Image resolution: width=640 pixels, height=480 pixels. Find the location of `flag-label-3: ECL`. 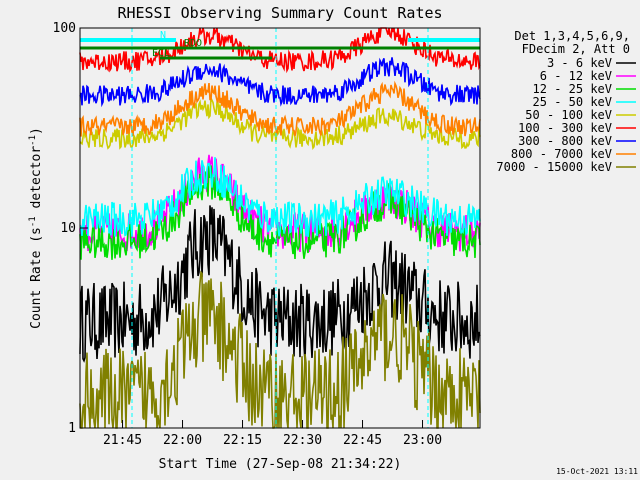

flag-label-3: ECL is located at coordinates (161, 53).